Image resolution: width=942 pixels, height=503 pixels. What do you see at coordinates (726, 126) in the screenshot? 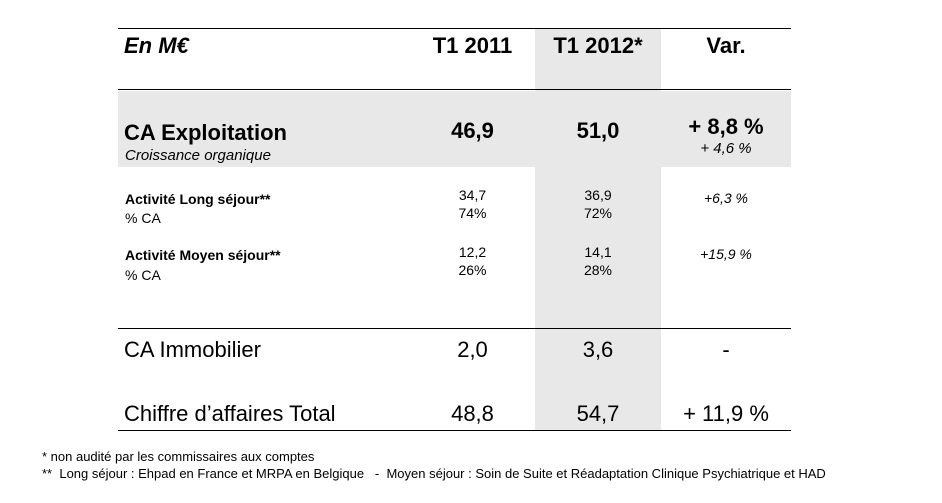
I see `ca-exploitation-var: + 8,8 %` at bounding box center [726, 126].